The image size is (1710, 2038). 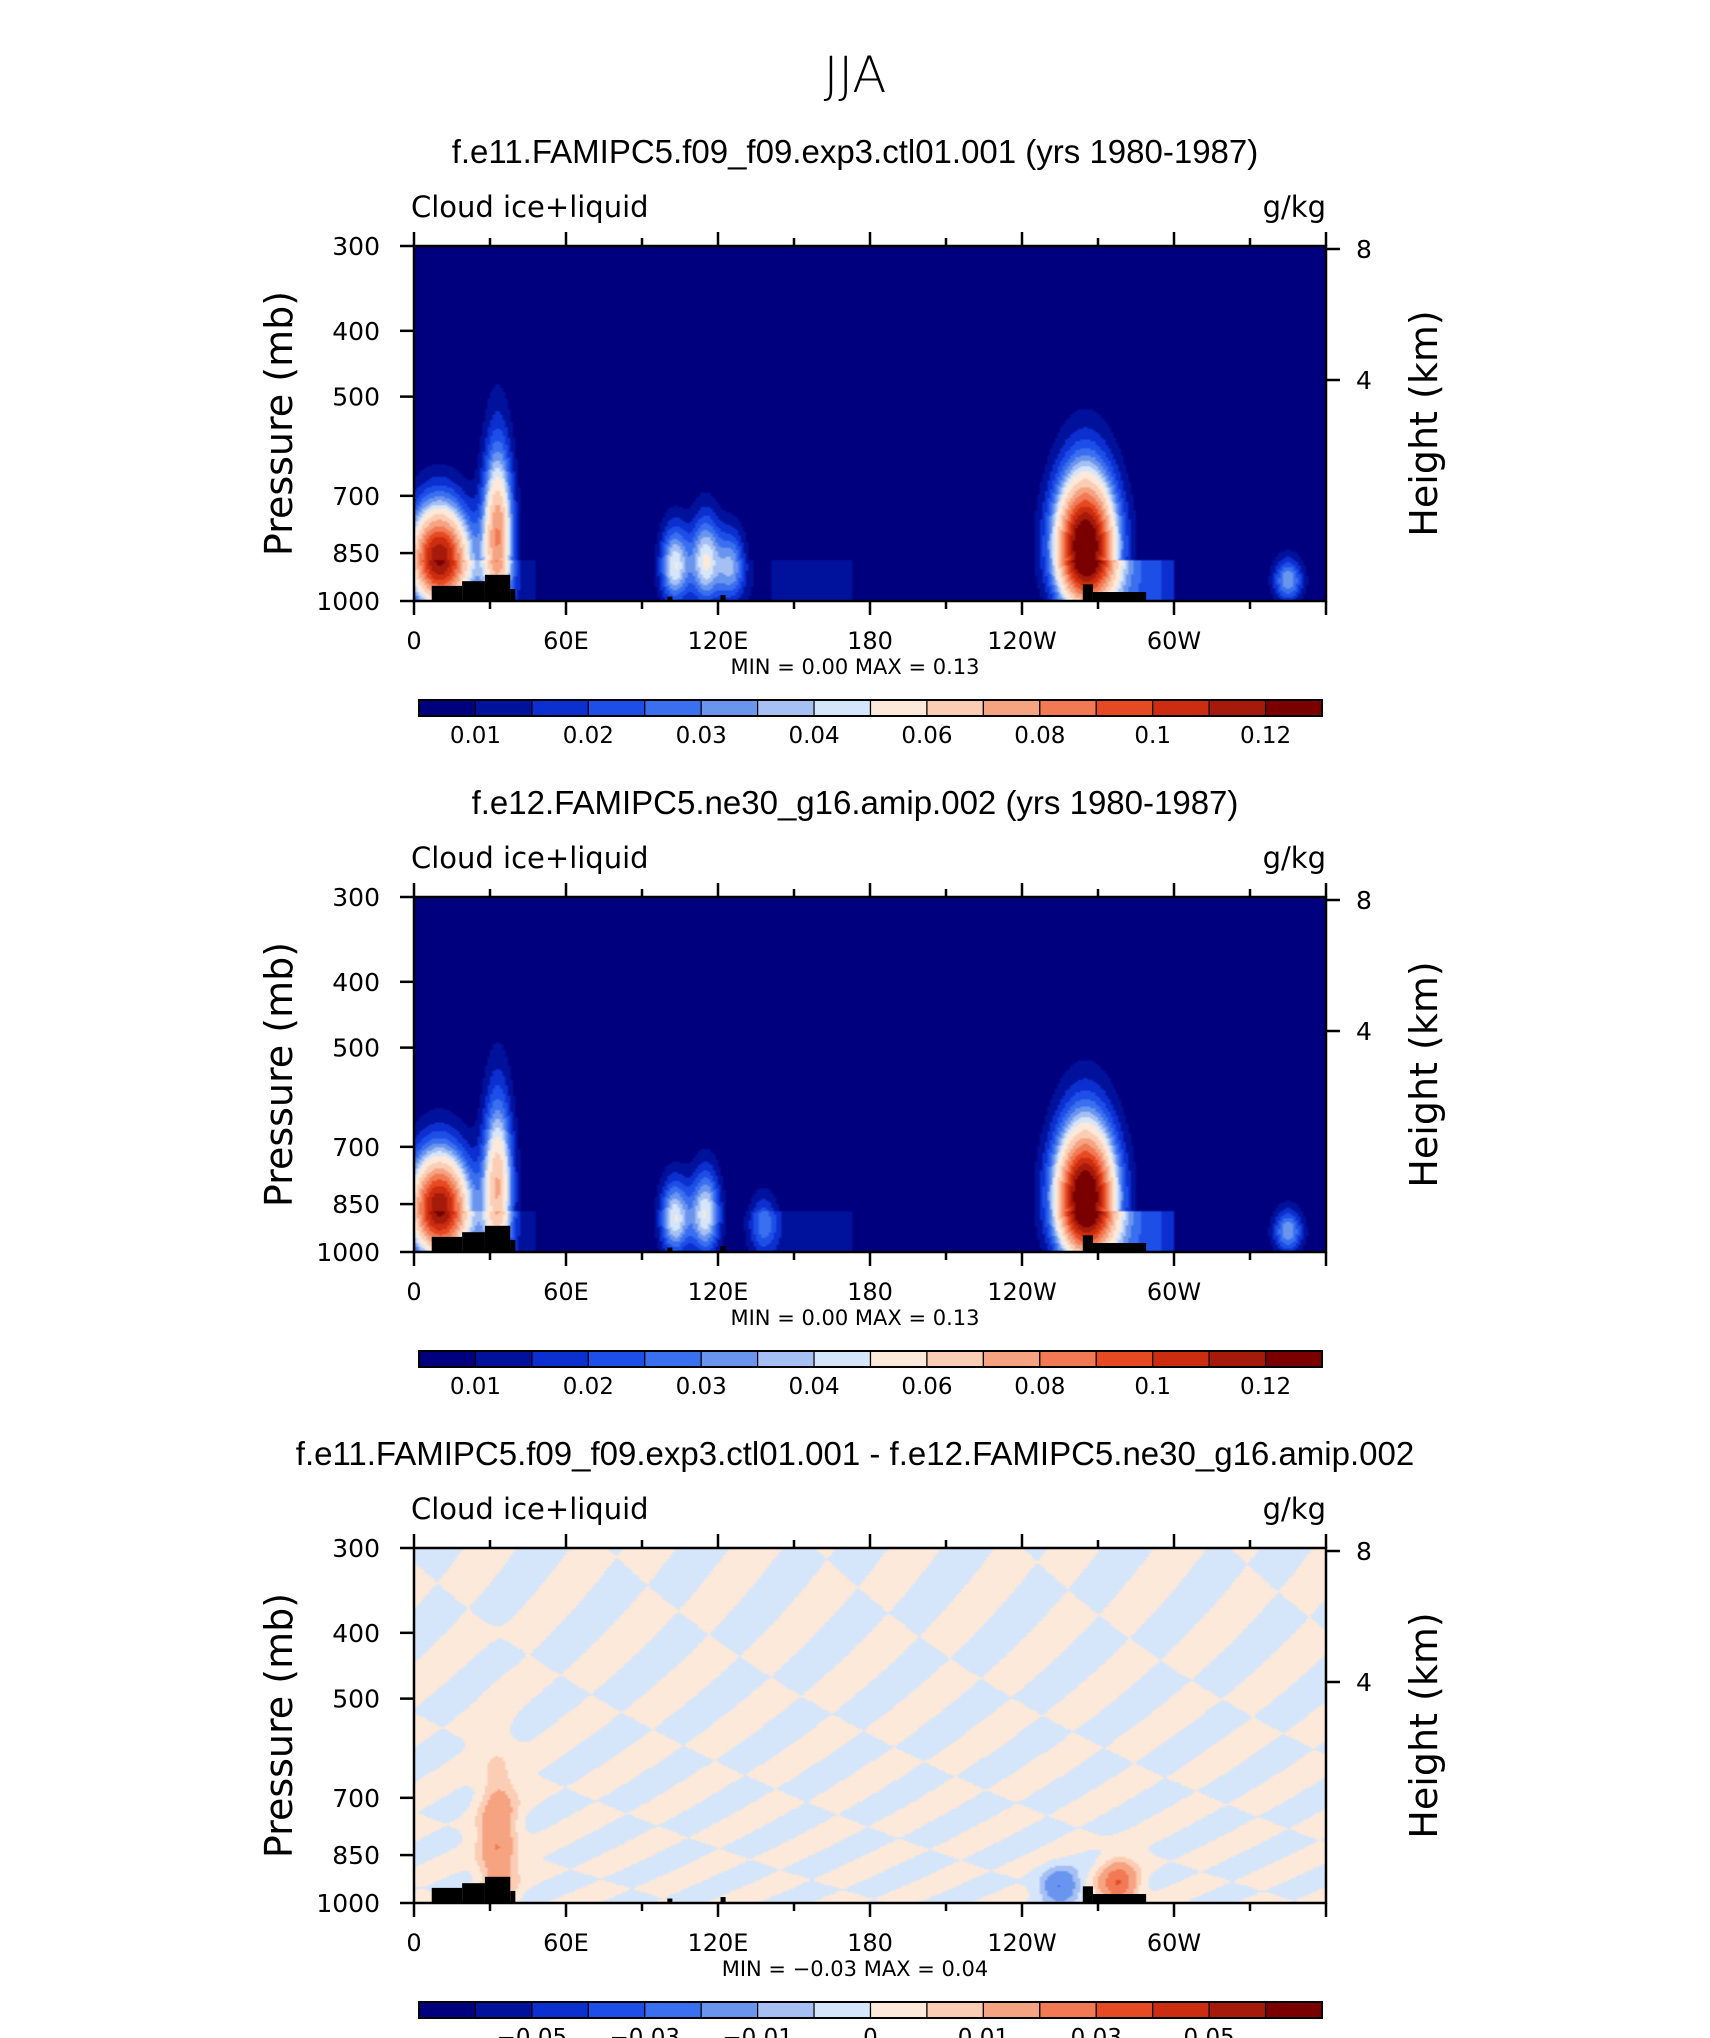 What do you see at coordinates (855, 1318) in the screenshot?
I see `min-max-stats: MIN = 0.00 MAX = 0.13` at bounding box center [855, 1318].